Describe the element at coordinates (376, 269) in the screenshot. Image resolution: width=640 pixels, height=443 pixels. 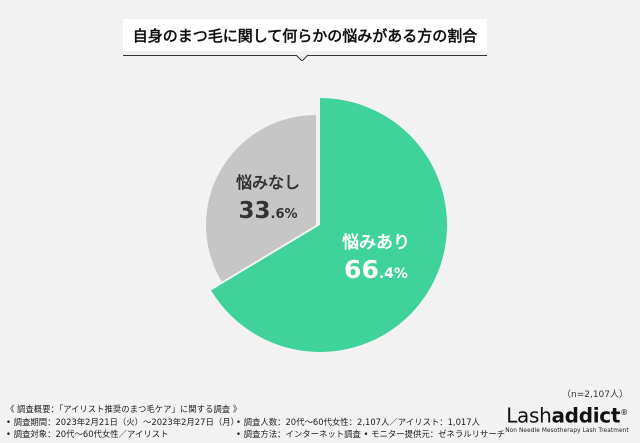
I see `slice-value-0: 66.4%` at that location.